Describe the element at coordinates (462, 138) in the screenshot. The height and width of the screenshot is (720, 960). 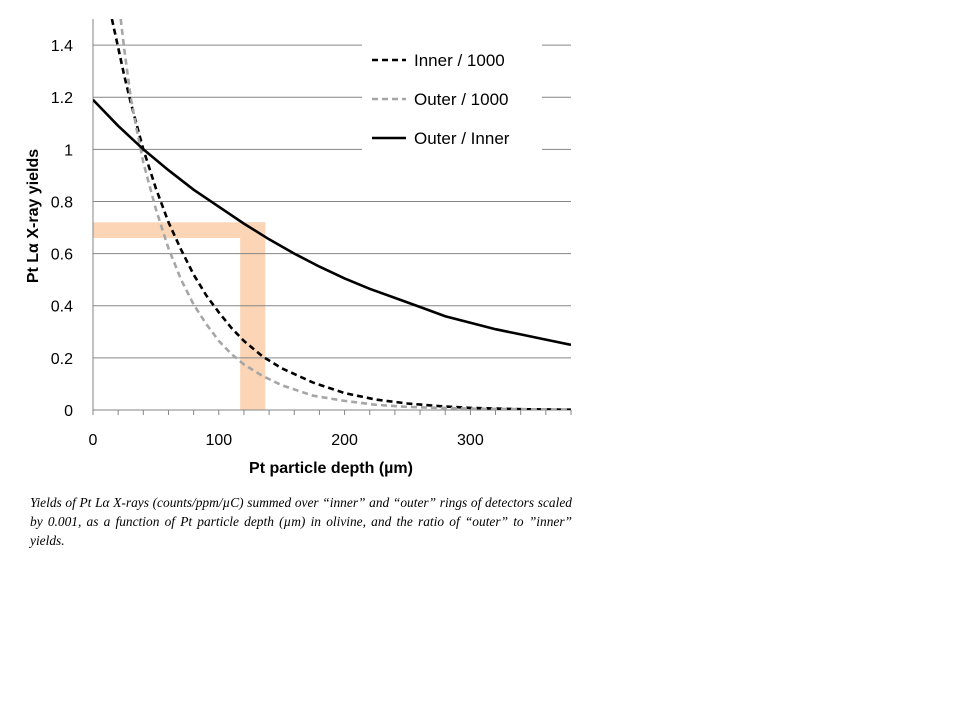
I see `legend-label: Outer / Inner` at that location.